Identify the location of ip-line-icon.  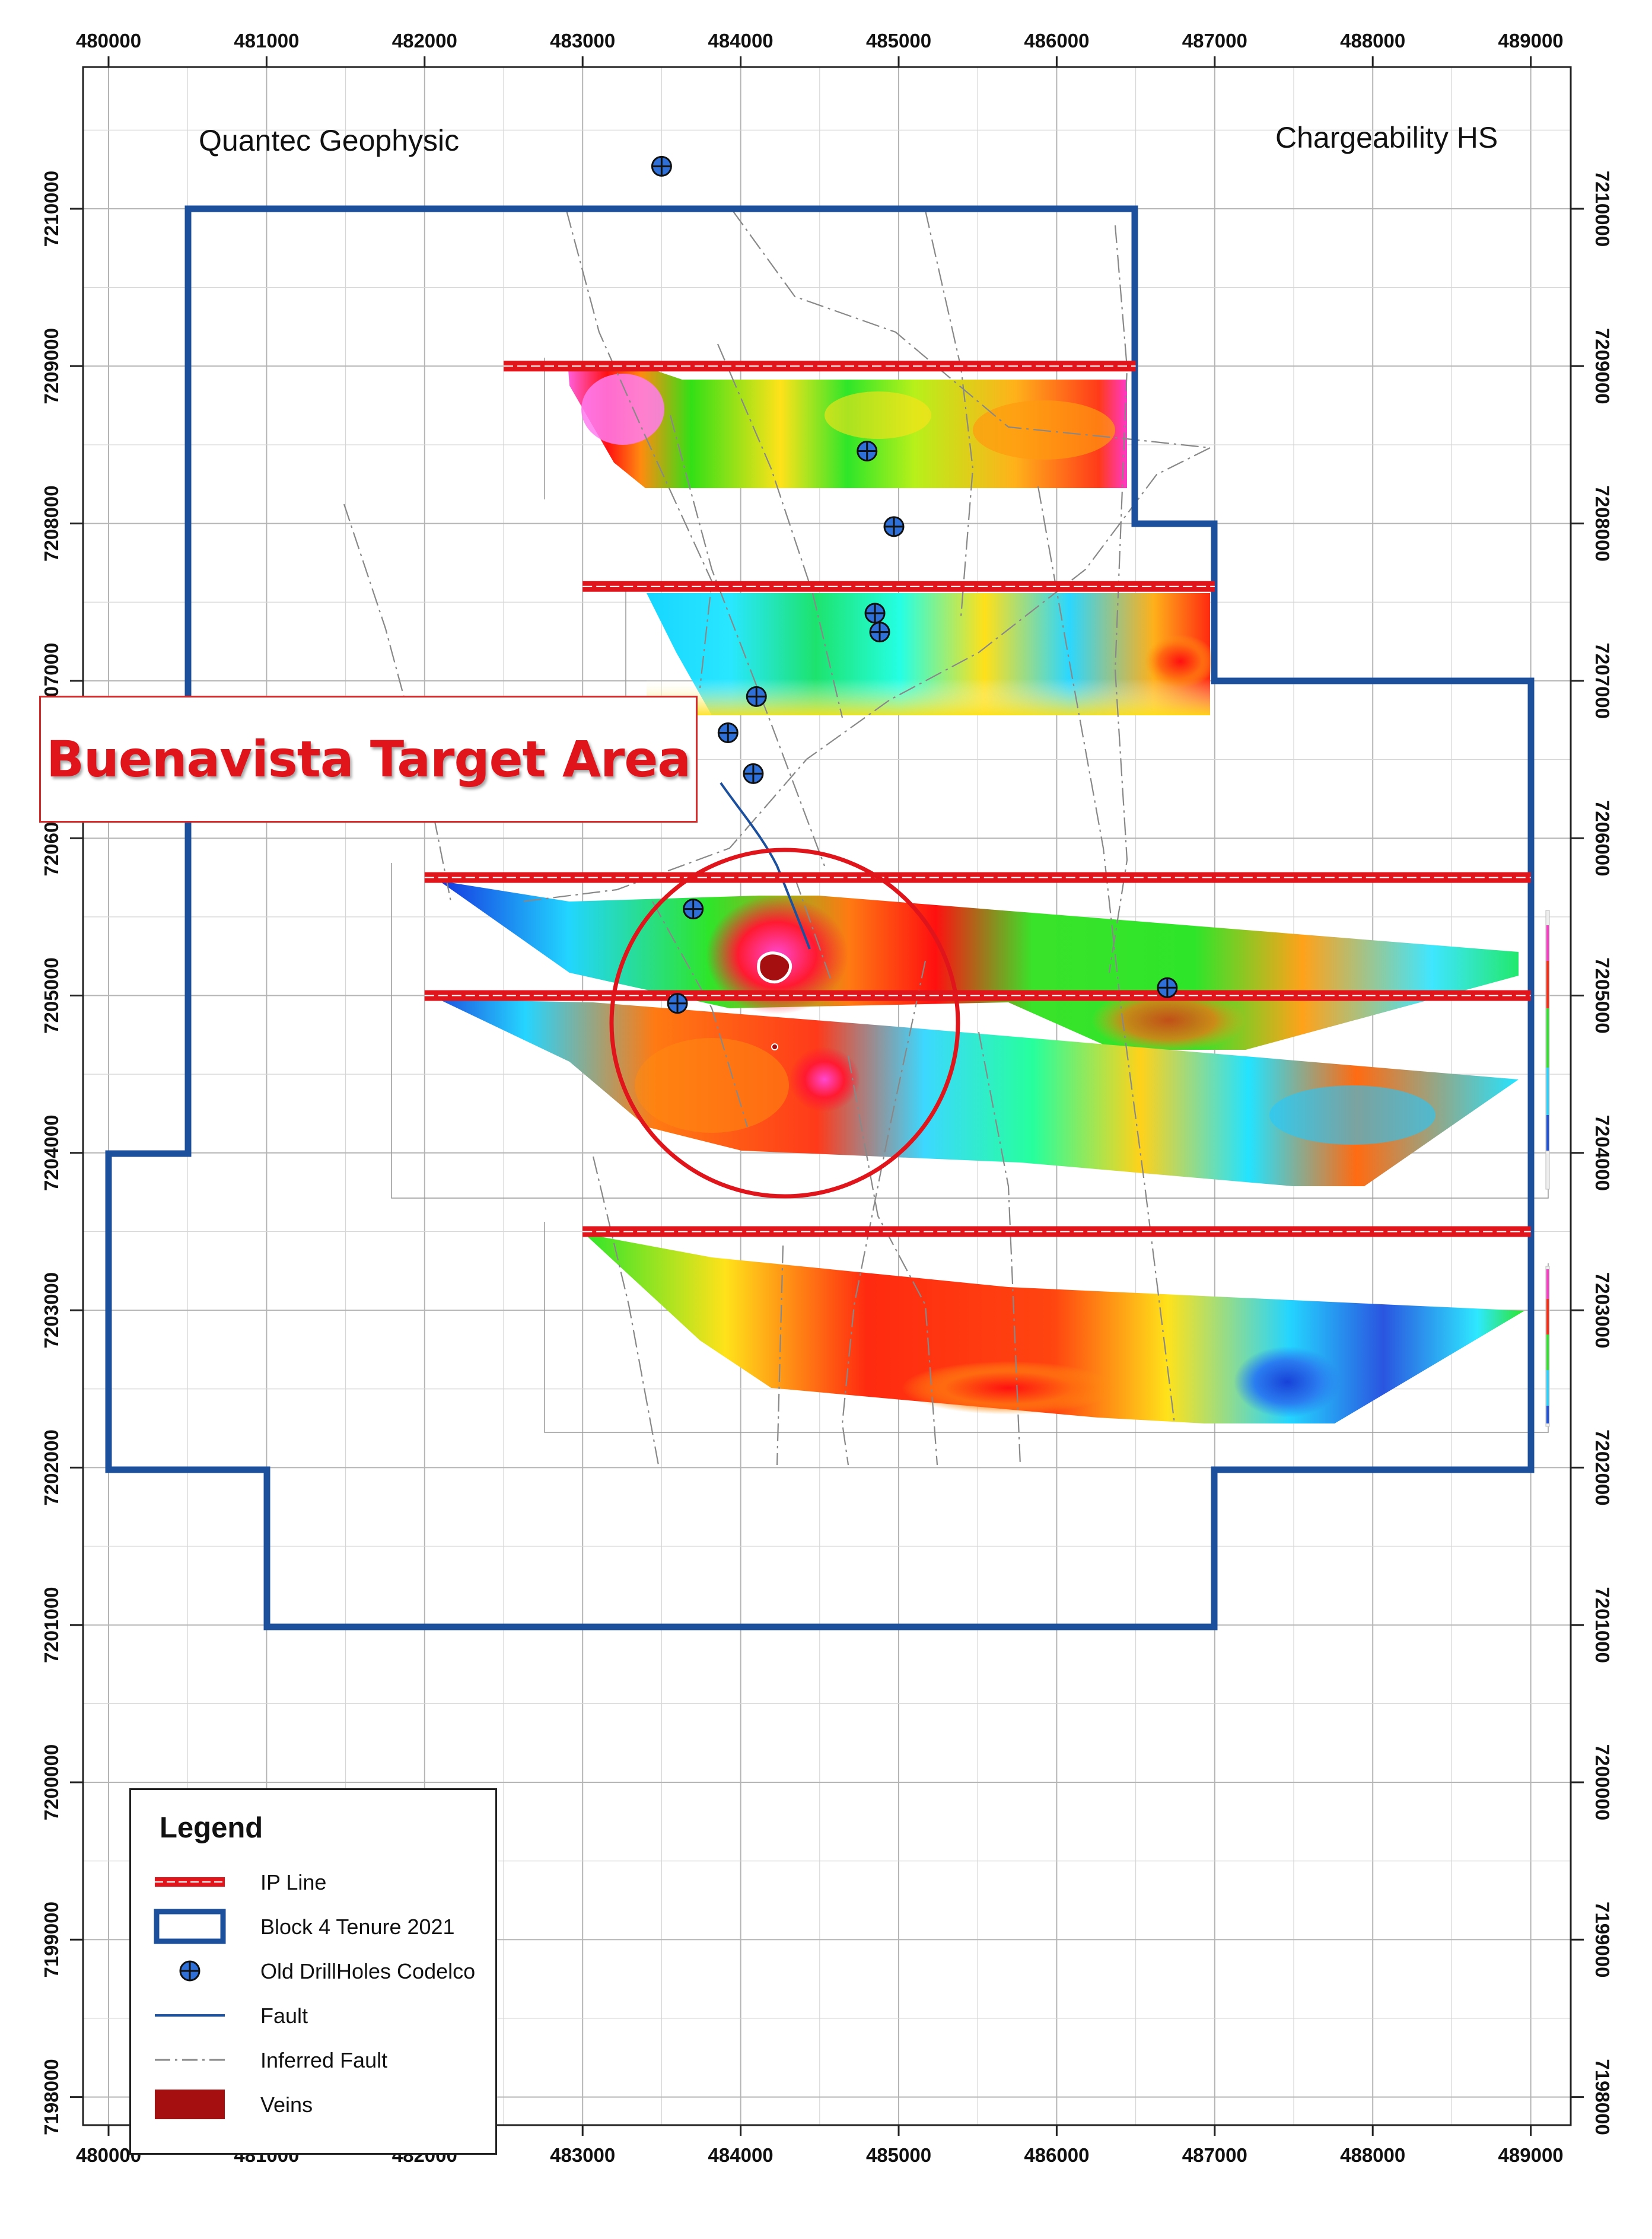
(190, 1882).